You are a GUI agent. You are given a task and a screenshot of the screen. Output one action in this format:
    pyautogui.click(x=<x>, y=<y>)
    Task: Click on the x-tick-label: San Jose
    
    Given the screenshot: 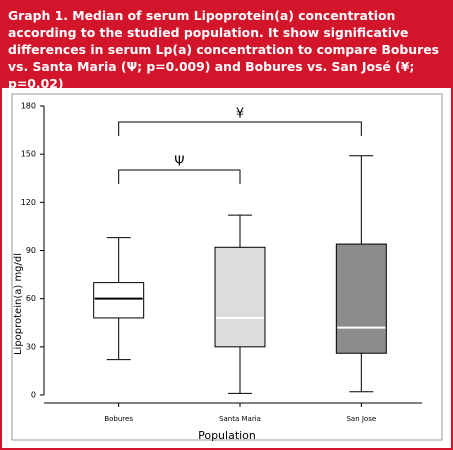 What is the action you would take?
    pyautogui.click(x=361, y=419)
    